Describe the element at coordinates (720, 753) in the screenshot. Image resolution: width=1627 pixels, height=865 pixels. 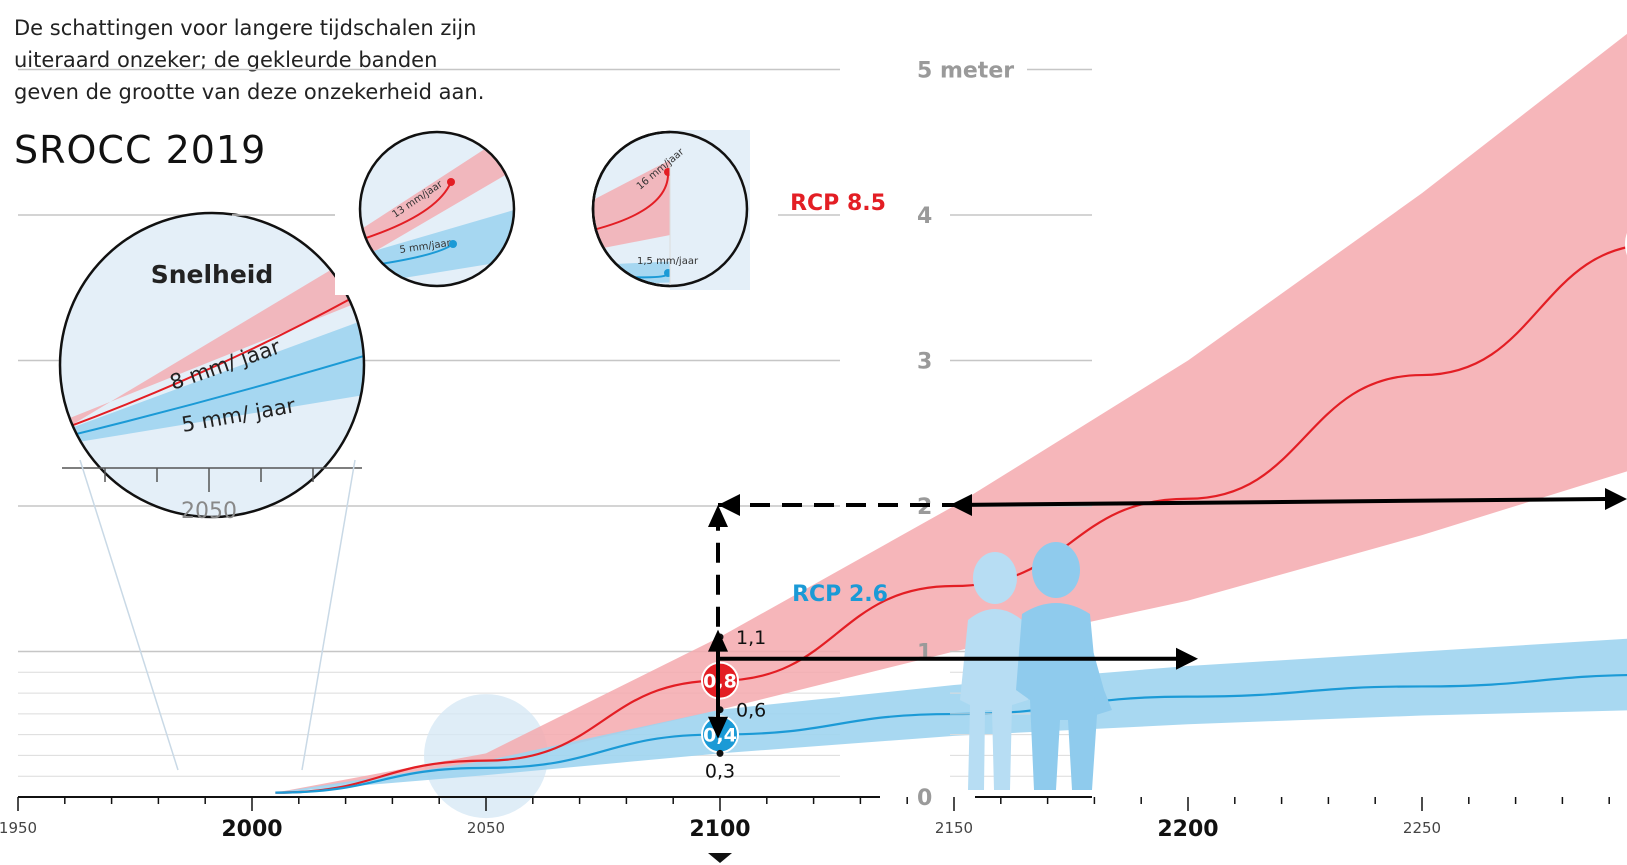
I see `value-dot` at that location.